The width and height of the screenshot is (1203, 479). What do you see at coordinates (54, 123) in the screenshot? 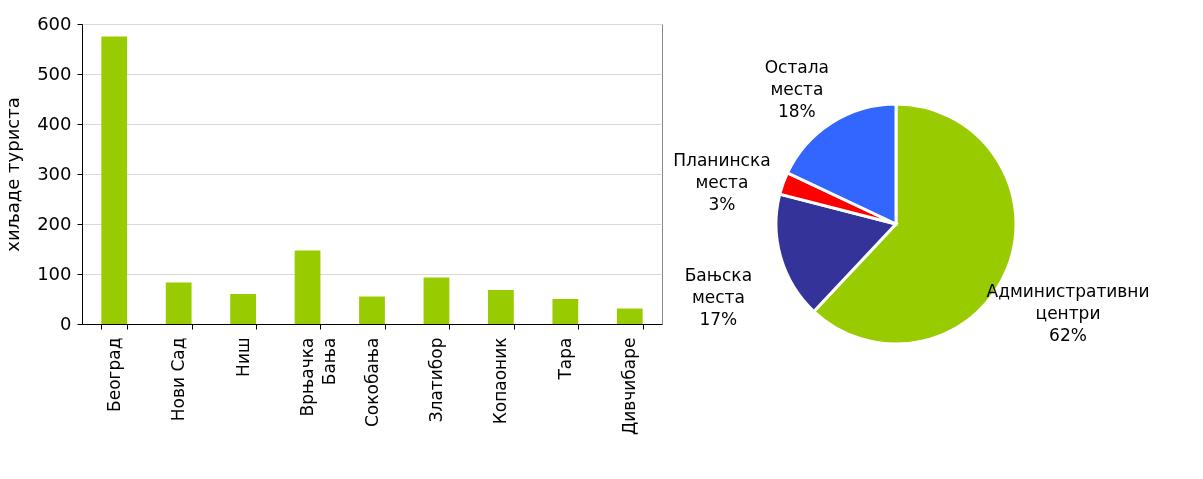
I see `y-tick-label: 400` at bounding box center [54, 123].